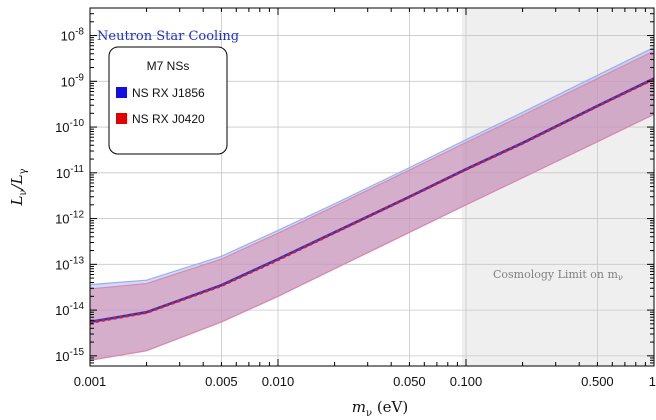  What do you see at coordinates (121, 118) in the screenshot?
I see `legend-swatch-j0420` at bounding box center [121, 118].